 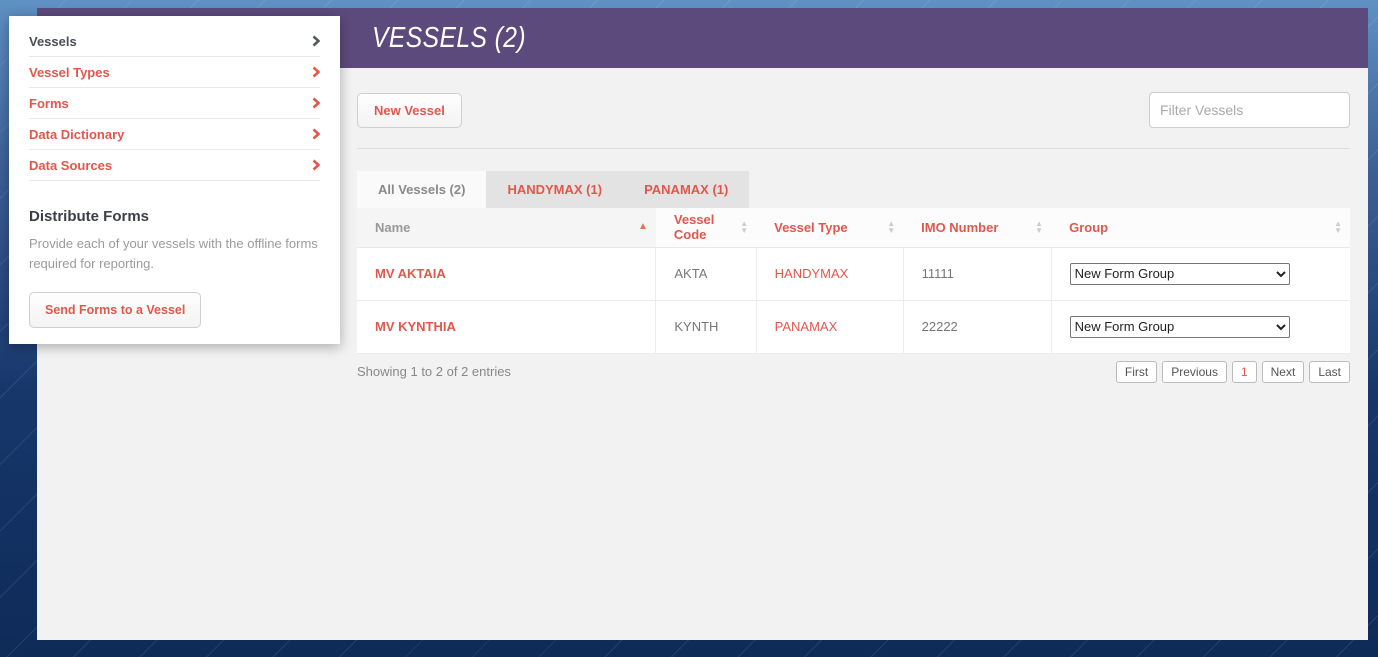 What do you see at coordinates (853, 189) in the screenshot?
I see `vessel-tabs: All Vessels (2) HANDYMAX (1) PANAMAX (1)` at bounding box center [853, 189].